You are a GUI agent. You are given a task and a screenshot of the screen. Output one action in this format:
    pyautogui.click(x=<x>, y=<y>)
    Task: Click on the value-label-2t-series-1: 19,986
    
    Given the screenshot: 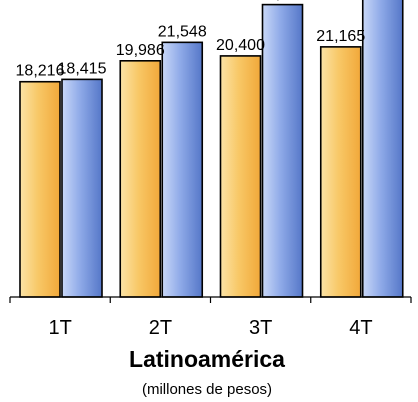 What is the action you would take?
    pyautogui.click(x=140, y=50)
    